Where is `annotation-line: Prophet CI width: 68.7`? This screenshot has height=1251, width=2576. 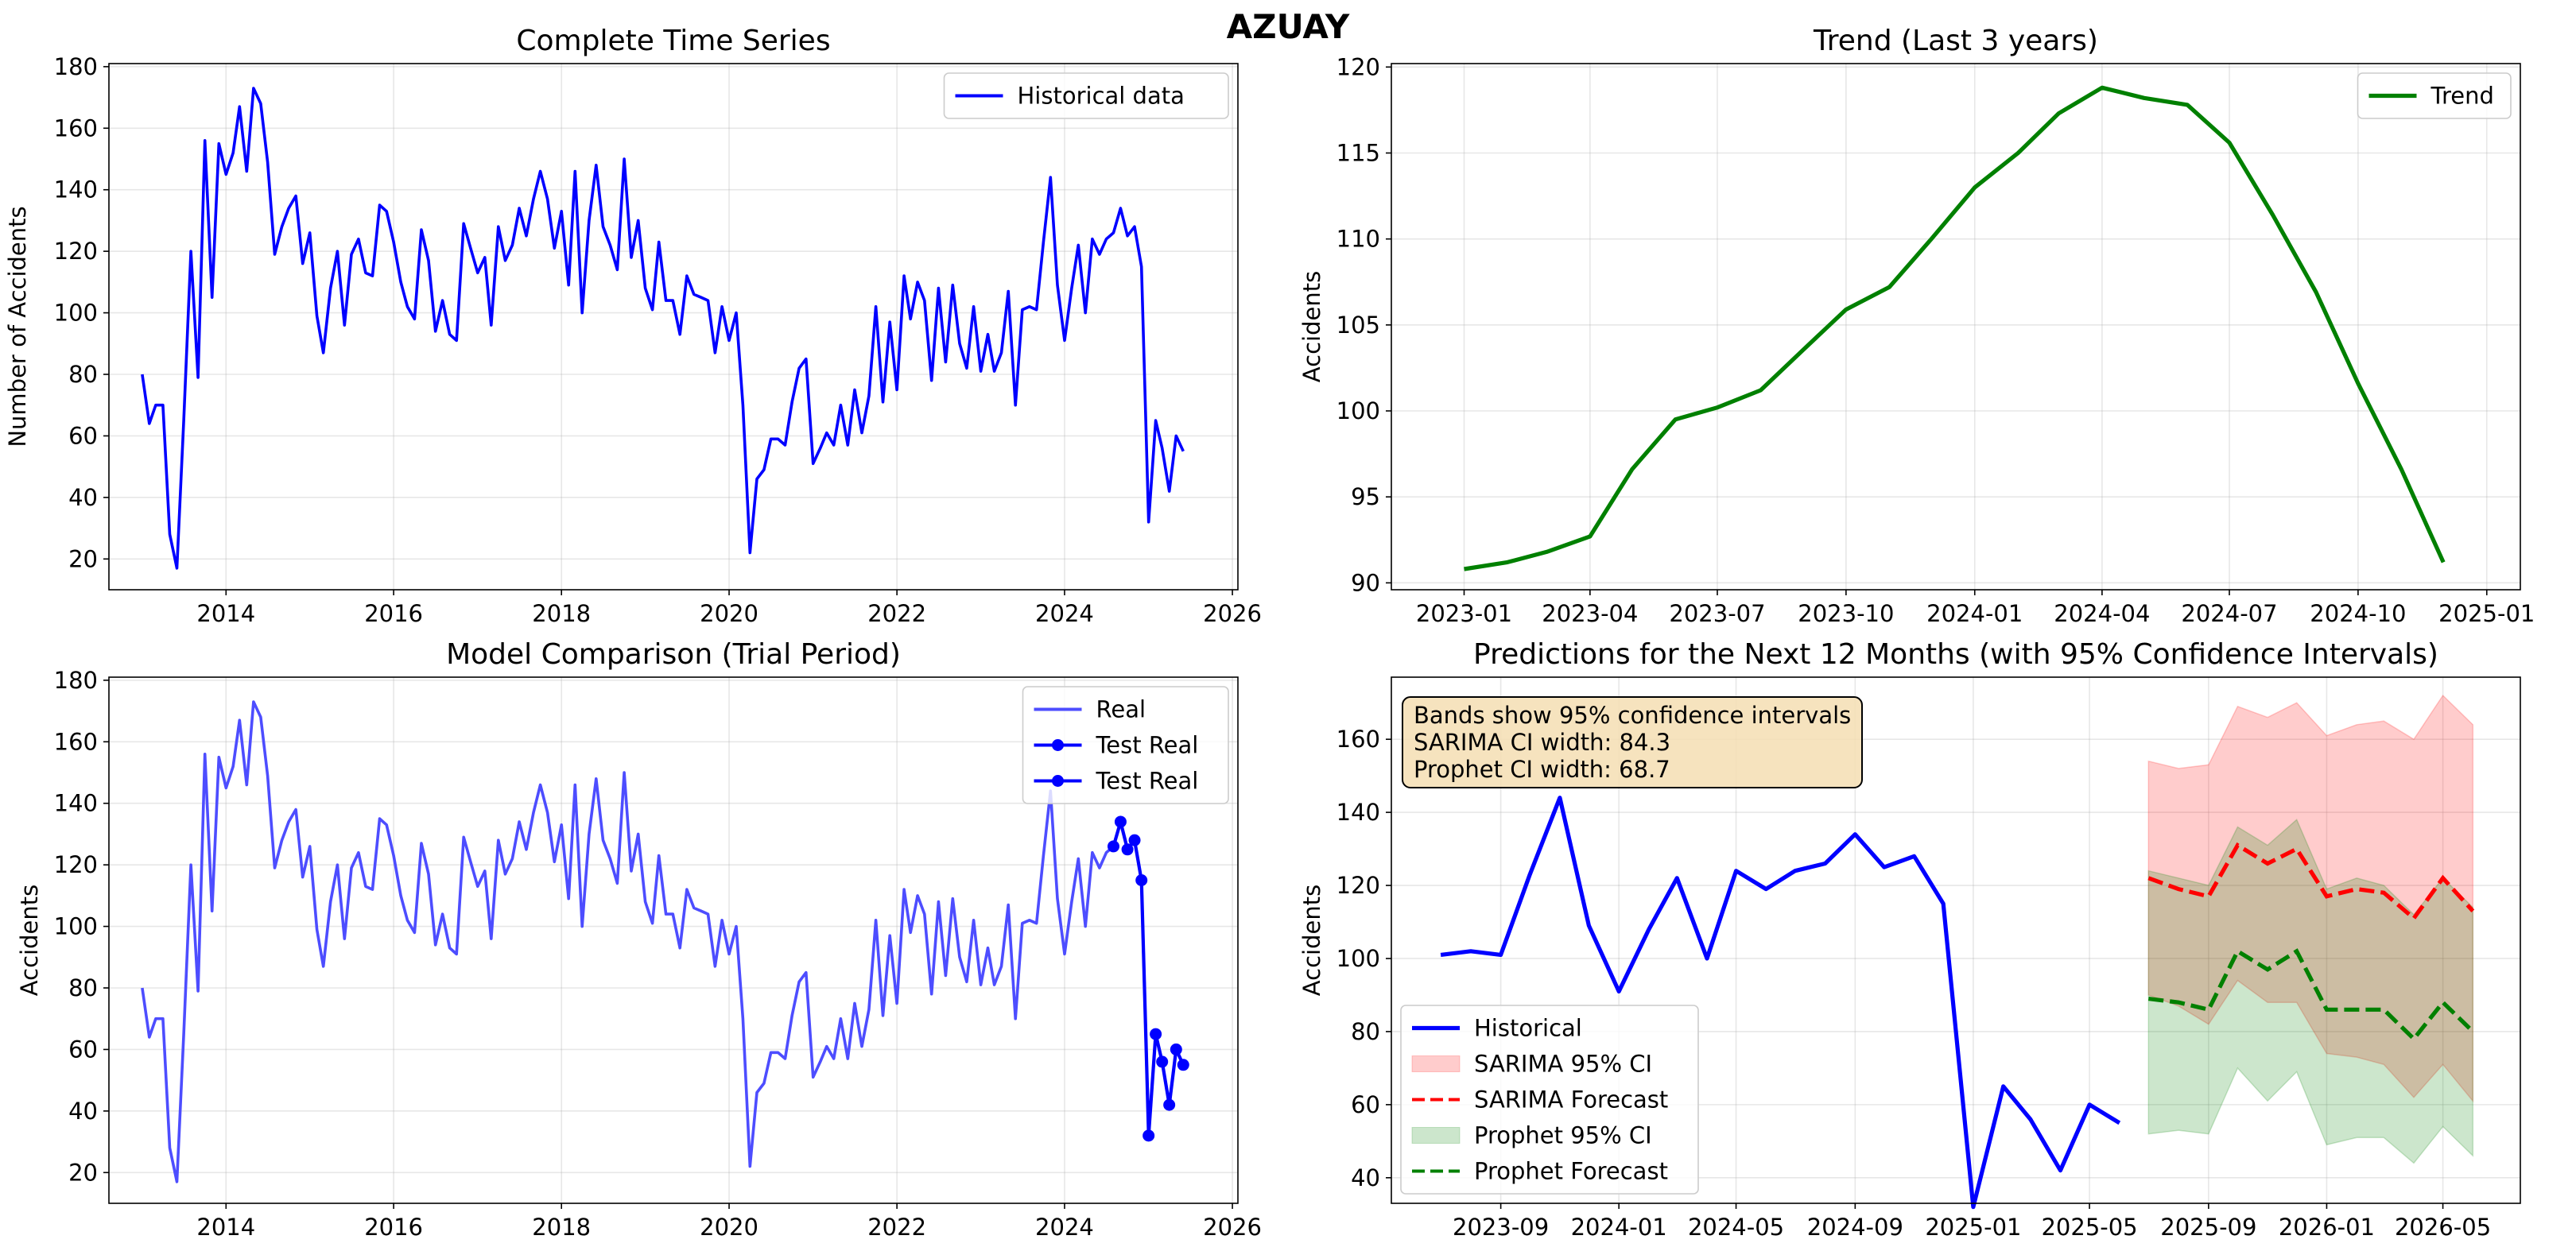 annotation-line: Prophet CI width: 68.7 is located at coordinates (1542, 769).